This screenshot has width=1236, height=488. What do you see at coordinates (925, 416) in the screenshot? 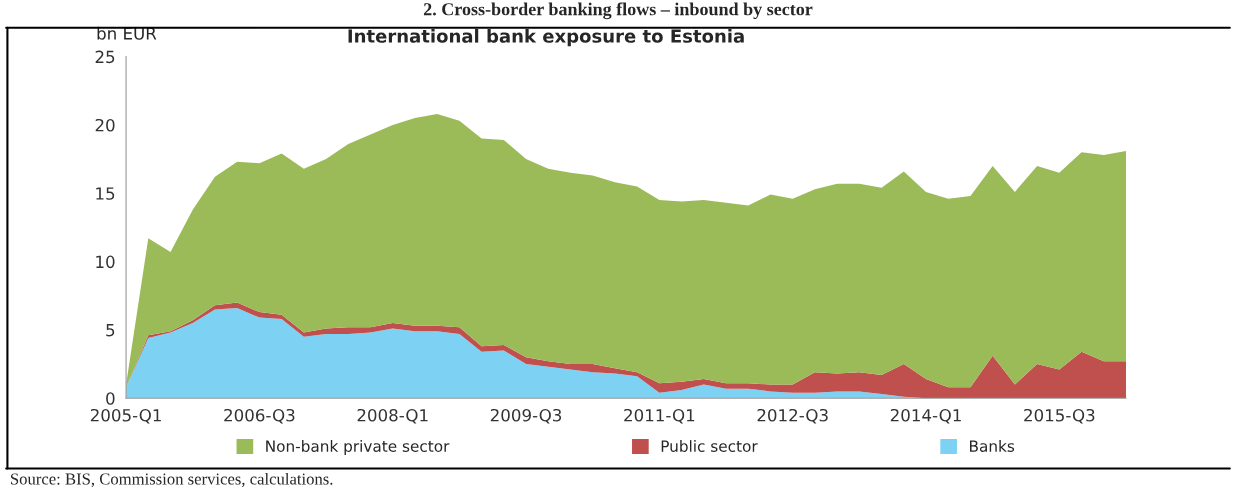
I see `x-tick-label: 2014-Q1` at bounding box center [925, 416].